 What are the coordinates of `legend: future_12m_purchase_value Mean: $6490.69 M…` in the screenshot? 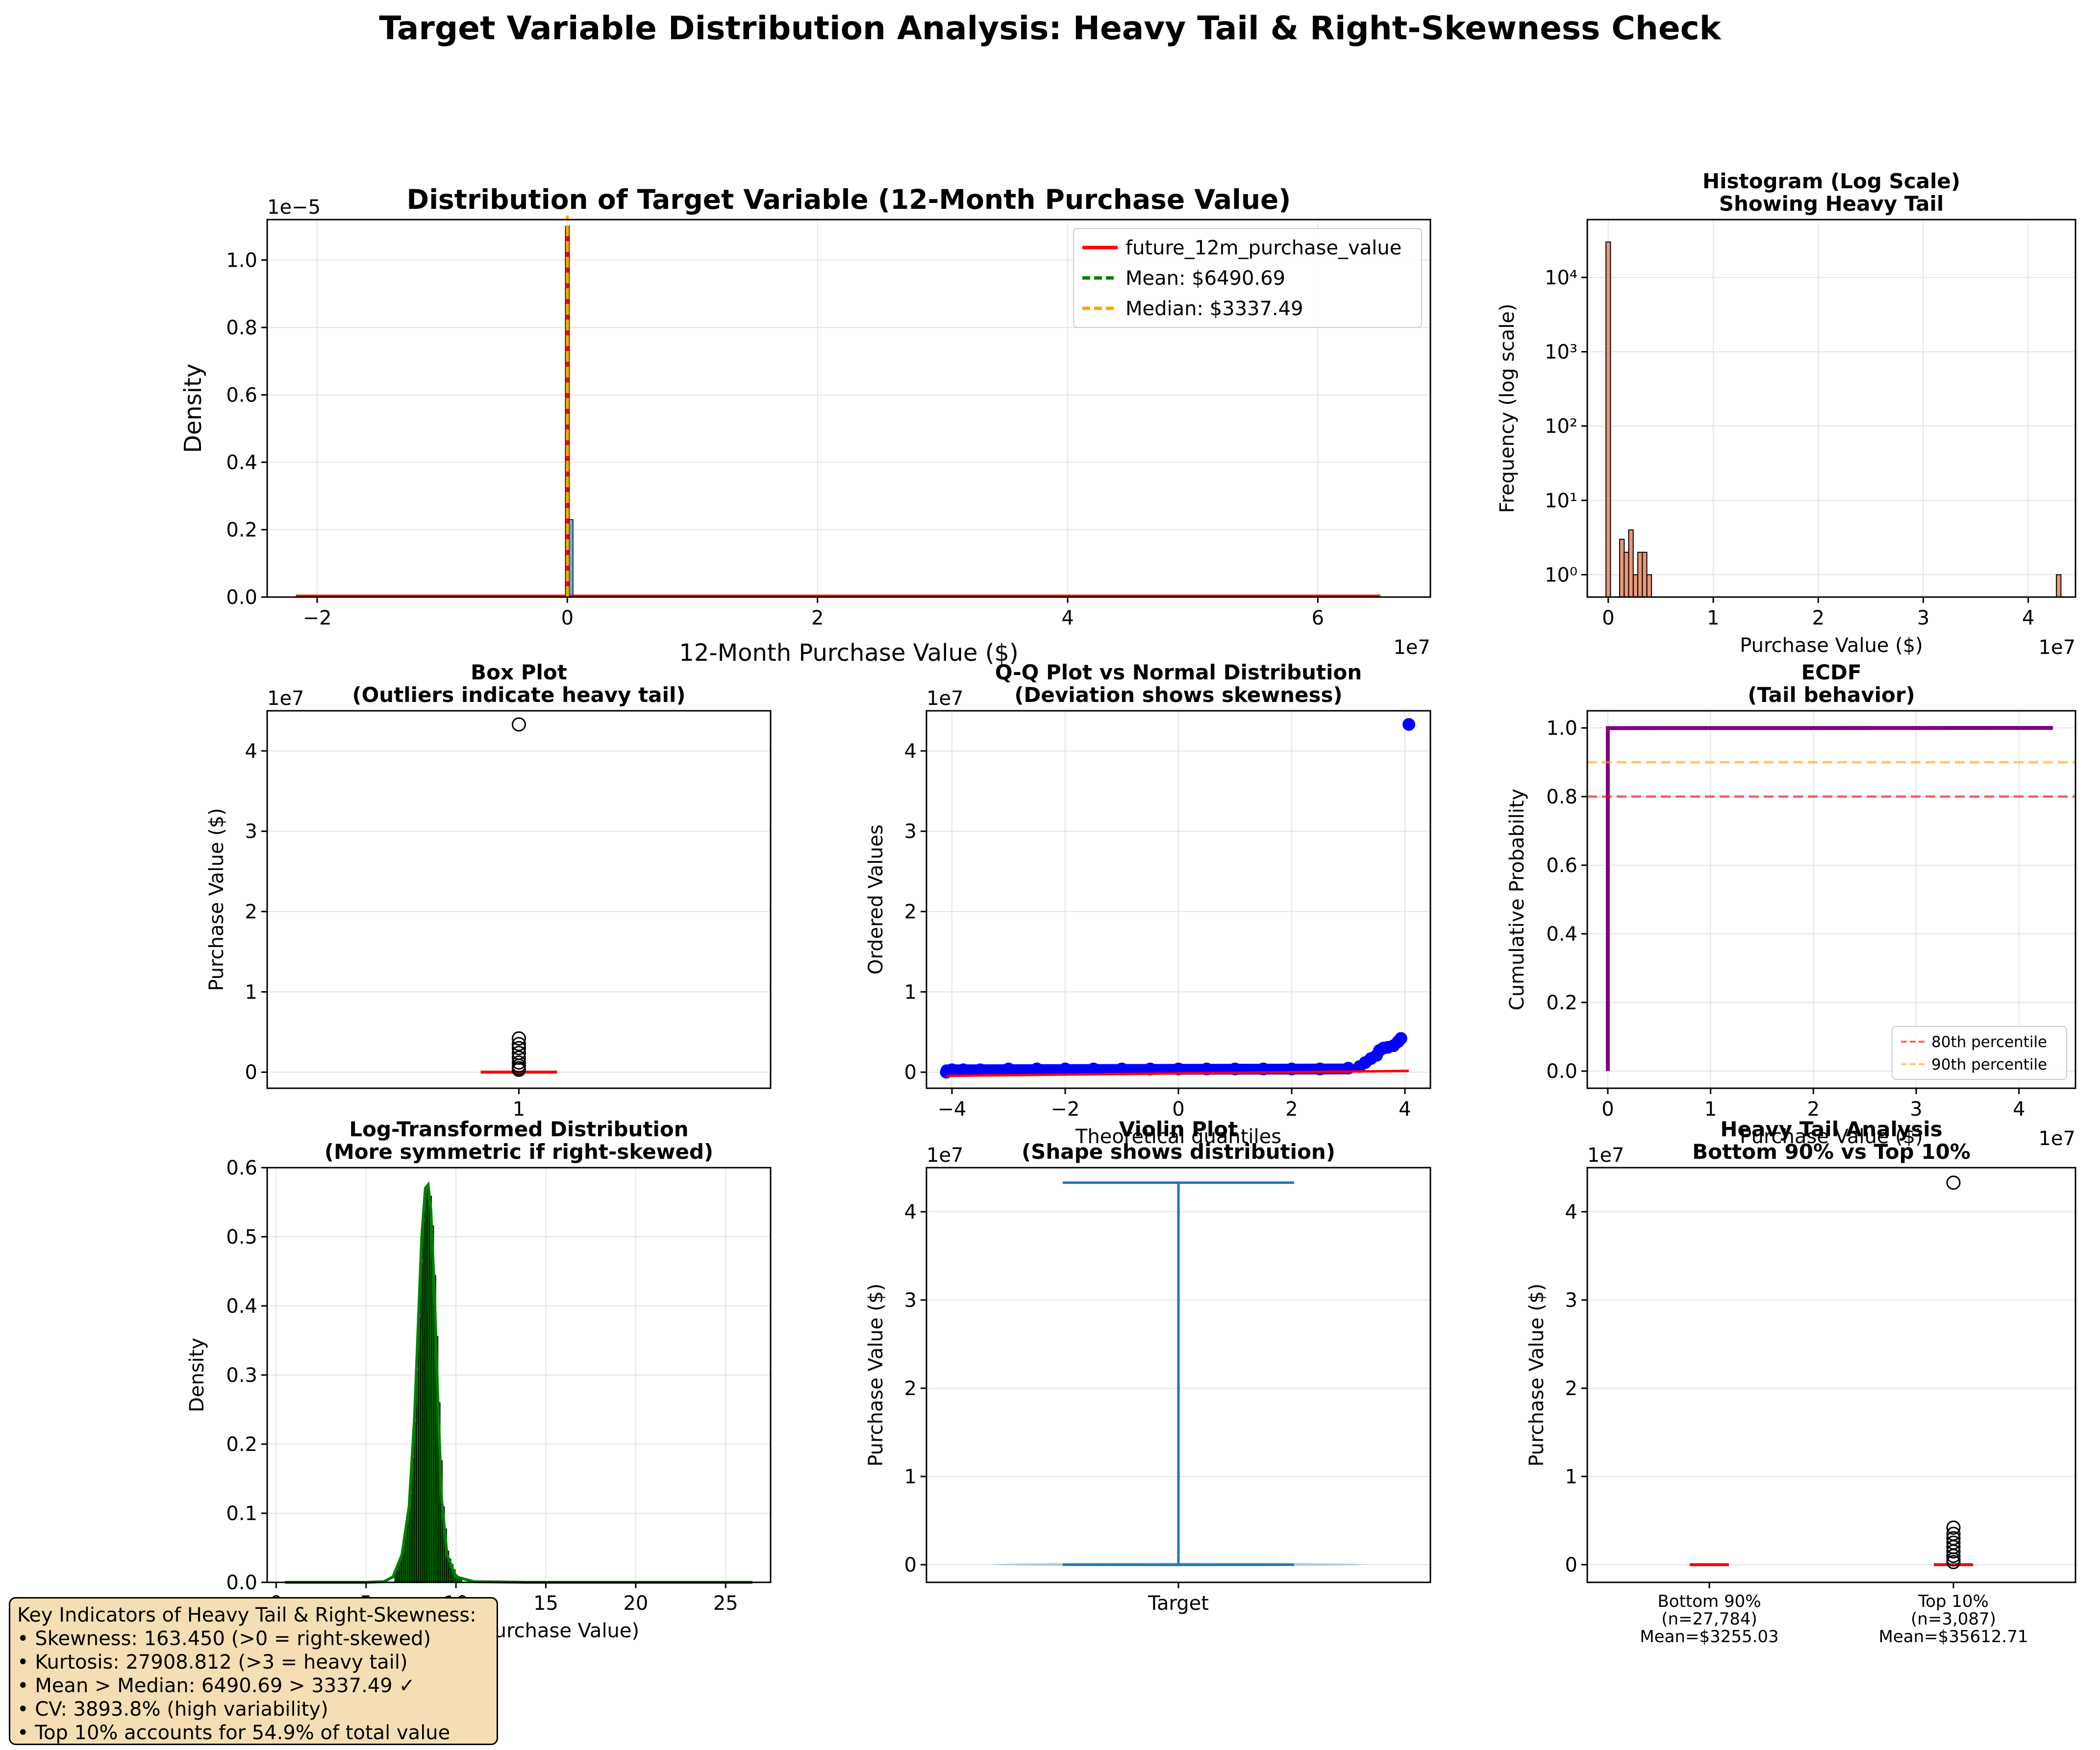 It's located at (1247, 278).